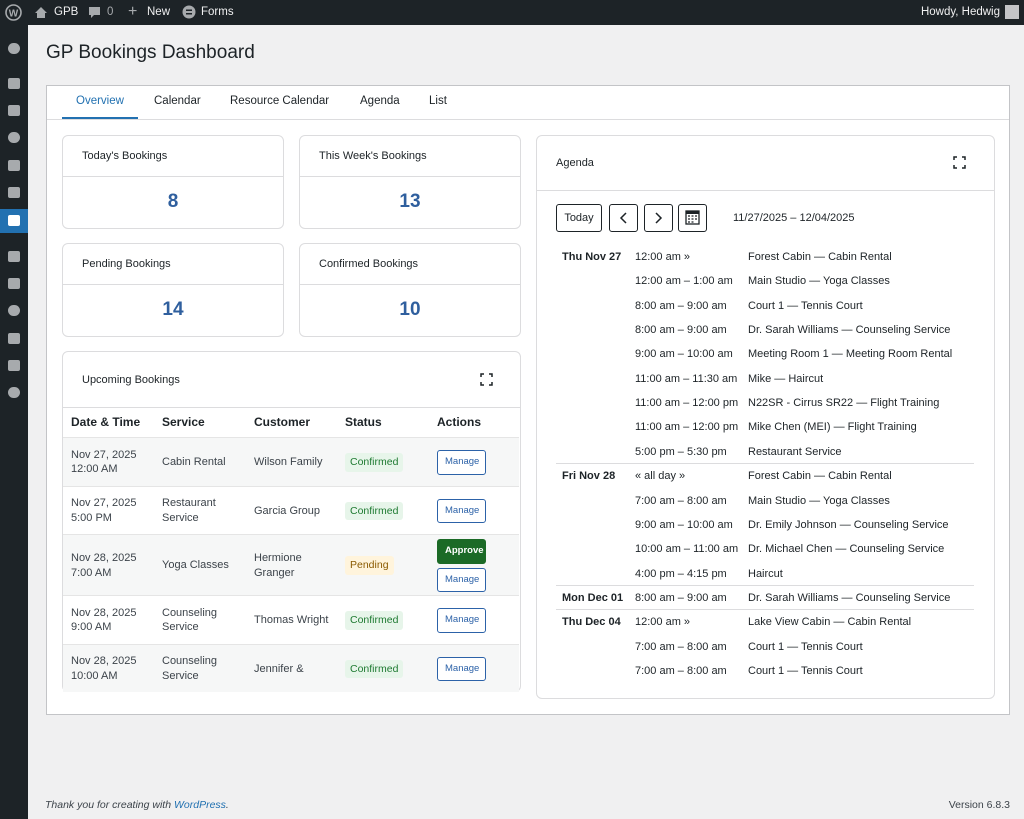  What do you see at coordinates (387, 565) in the screenshot?
I see `table-cell: Pending` at bounding box center [387, 565].